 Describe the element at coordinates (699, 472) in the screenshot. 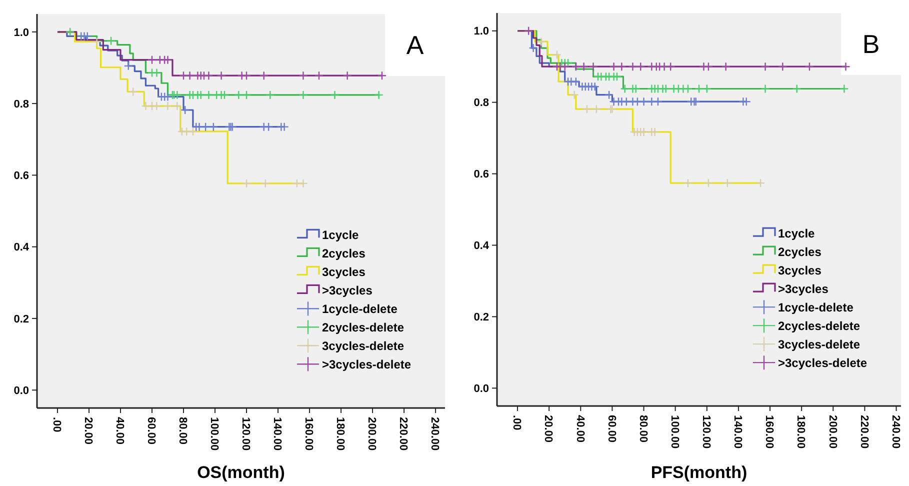

I see `x-axis-title: PFS(month)` at that location.